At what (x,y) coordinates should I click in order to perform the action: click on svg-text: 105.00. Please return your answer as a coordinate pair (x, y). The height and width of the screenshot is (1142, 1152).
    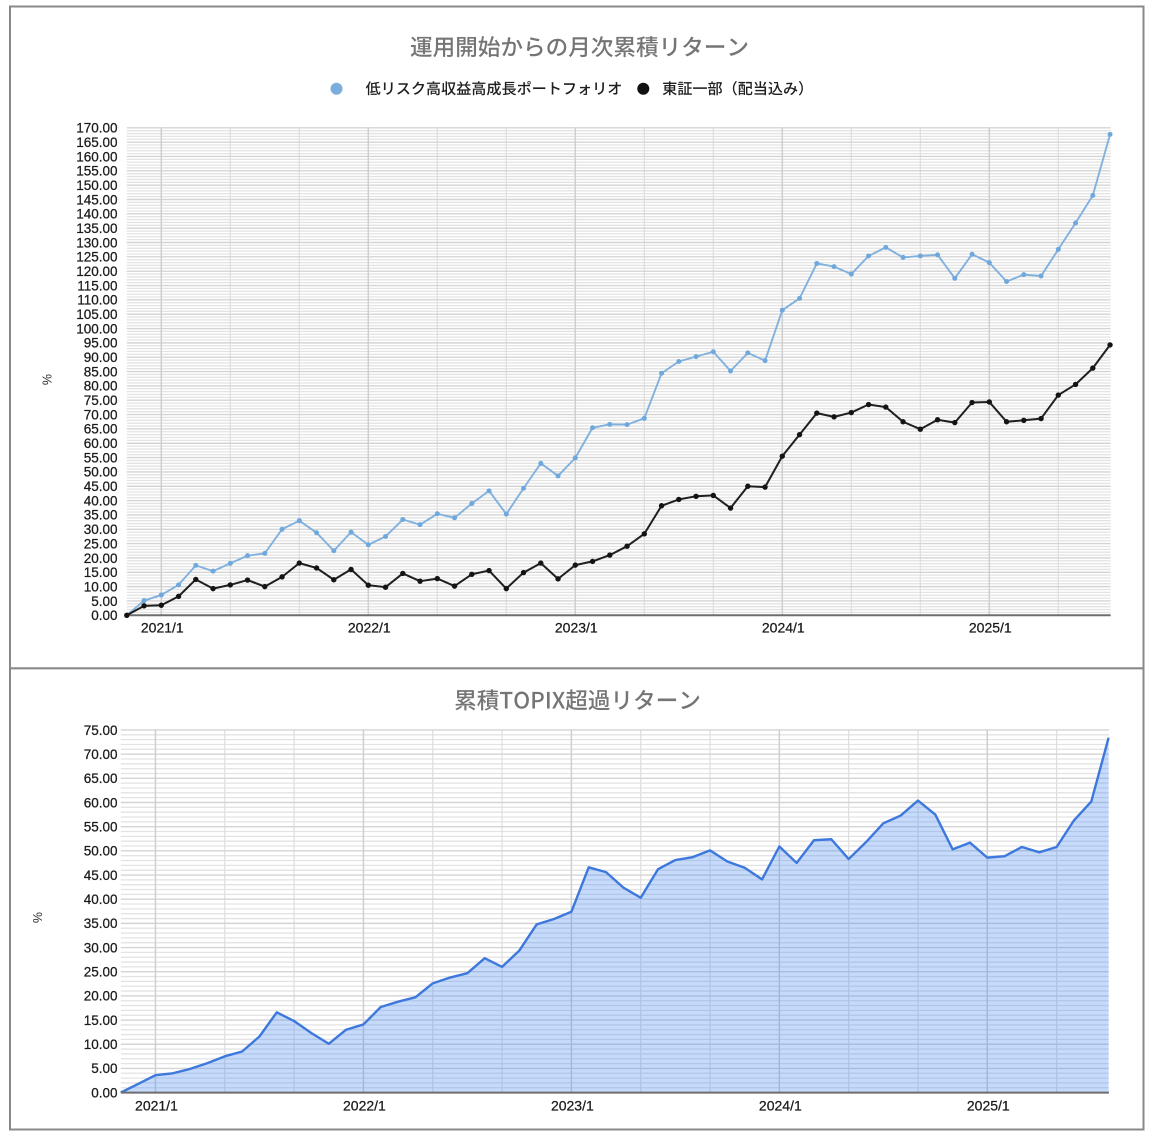
    Looking at the image, I should click on (96, 314).